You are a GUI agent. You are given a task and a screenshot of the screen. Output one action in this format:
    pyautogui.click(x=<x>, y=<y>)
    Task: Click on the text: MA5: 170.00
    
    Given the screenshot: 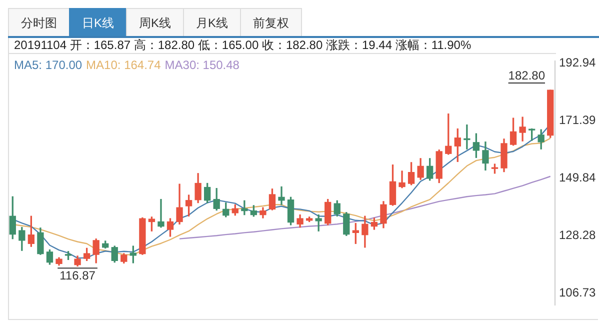 What is the action you would take?
    pyautogui.click(x=48, y=65)
    